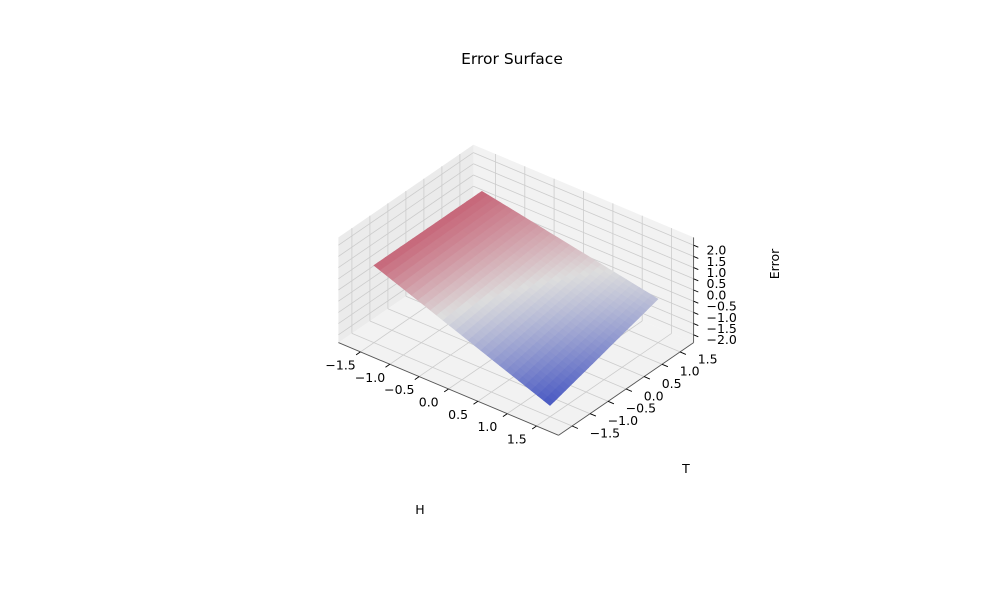 The height and width of the screenshot is (600, 1000). I want to click on error-surface, so click(516, 298).